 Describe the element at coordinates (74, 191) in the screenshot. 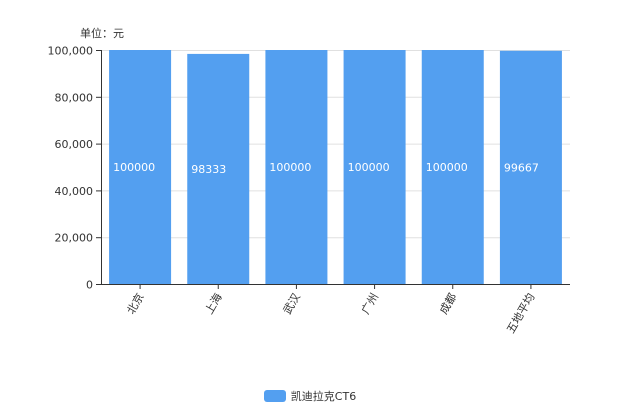

I see `y-tick-label: 40,000` at that location.